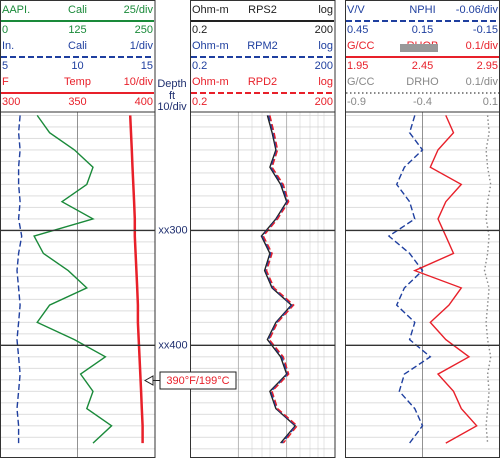 This screenshot has width=500, height=458. Describe the element at coordinates (144, 30) in the screenshot. I see `x-tick-label: 250` at that location.